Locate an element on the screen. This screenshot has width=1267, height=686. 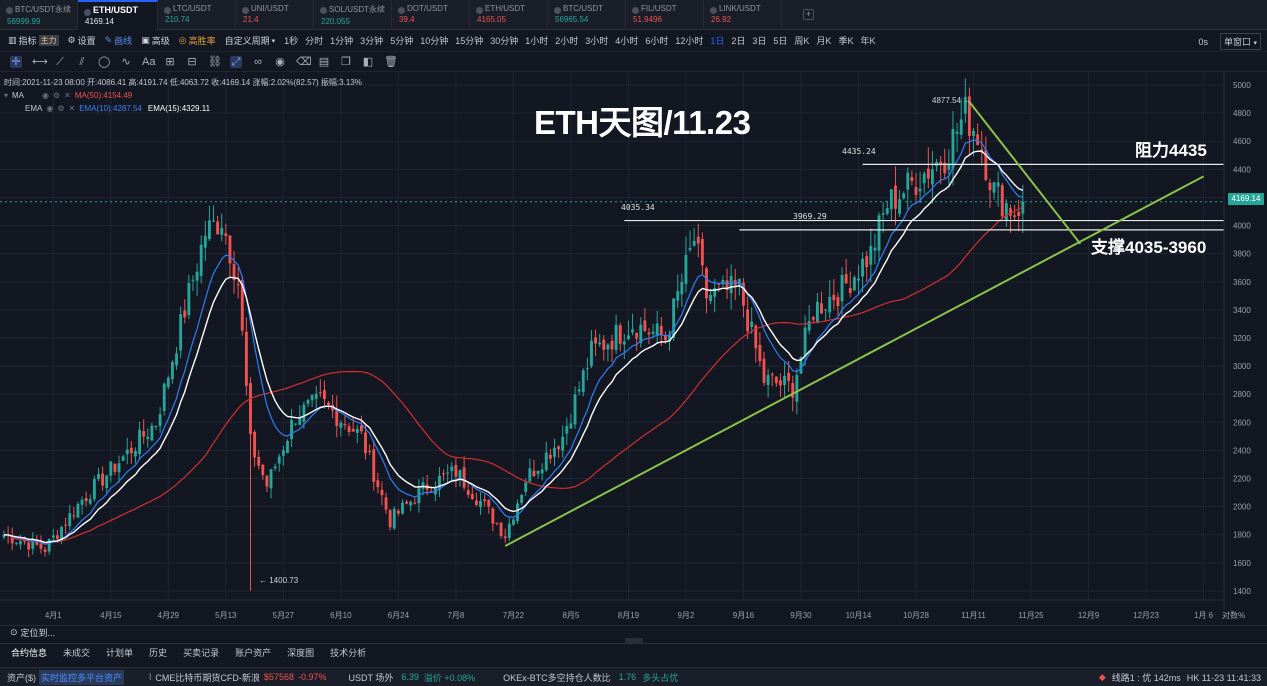
interval-option: 30分钟 is located at coordinates (504, 41).